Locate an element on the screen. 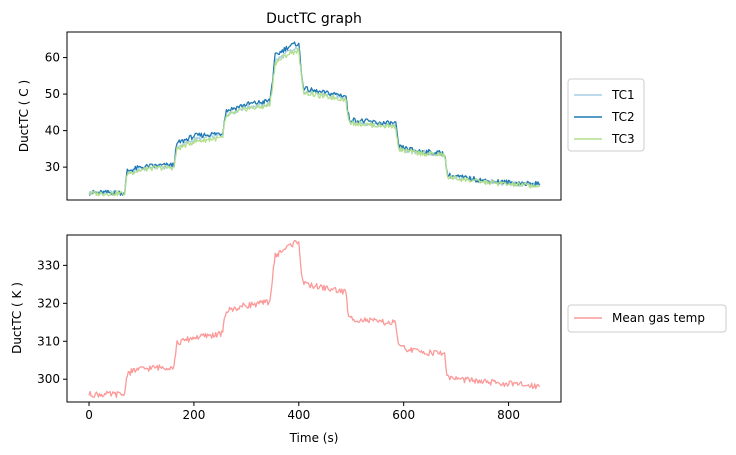 This screenshot has width=736, height=455. legend-label-mean-gas-temp: Mean gas temp is located at coordinates (658, 318).